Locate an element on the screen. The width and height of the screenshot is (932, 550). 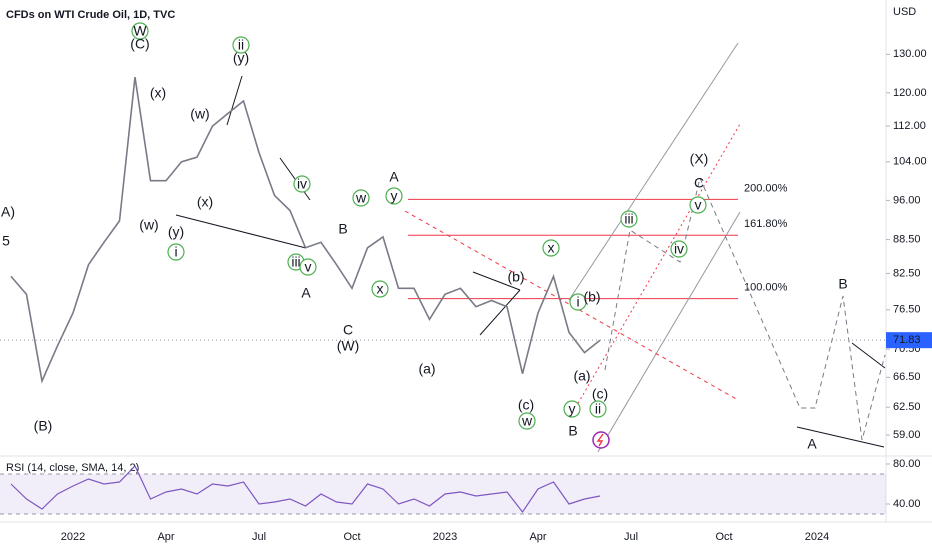
rsi-tick-label: 40.00 is located at coordinates (907, 504).